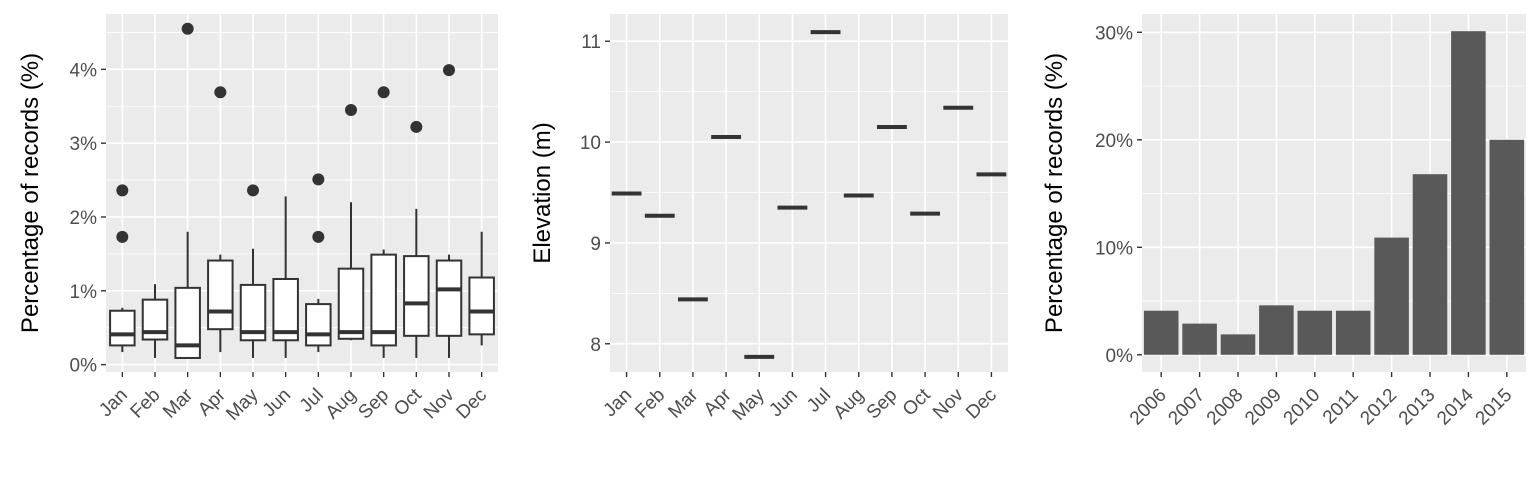 Image resolution: width=1536 pixels, height=480 pixels. Describe the element at coordinates (1507, 247) in the screenshot. I see `bar-2015` at that location.